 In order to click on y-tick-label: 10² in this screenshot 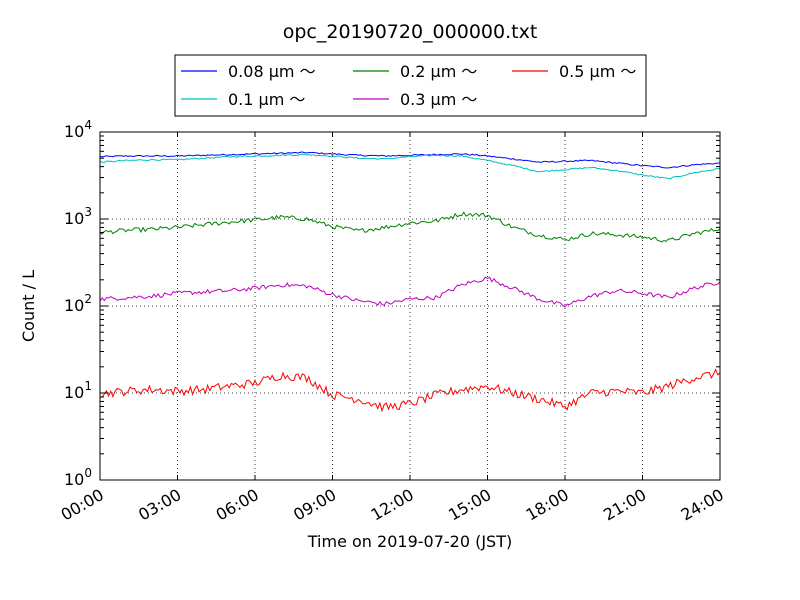, I will do `click(78, 303)`.